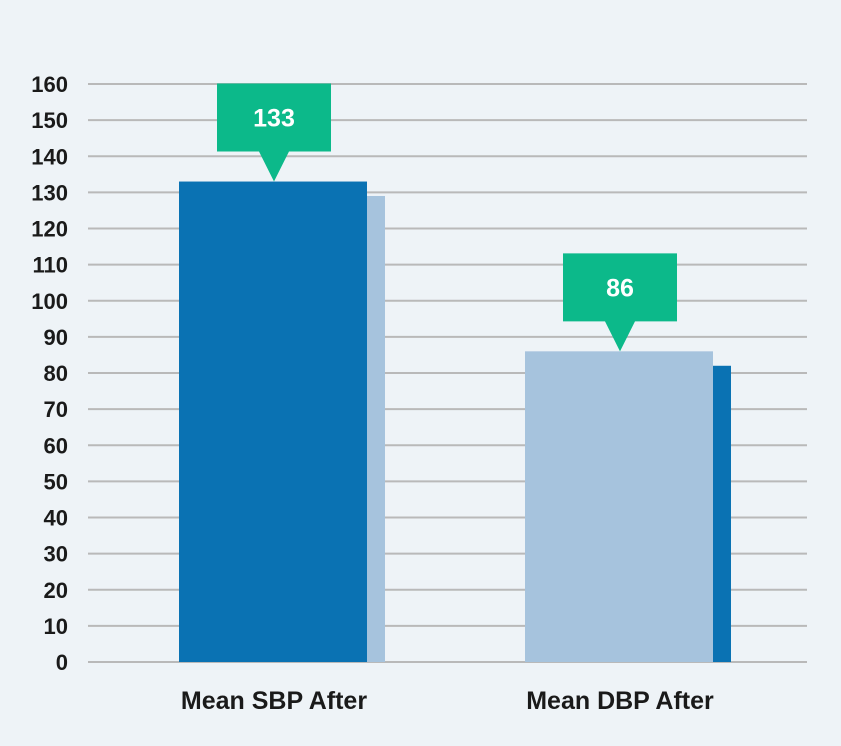 The width and height of the screenshot is (841, 746). Describe the element at coordinates (56, 445) in the screenshot. I see `y-tick-label: 60` at that location.